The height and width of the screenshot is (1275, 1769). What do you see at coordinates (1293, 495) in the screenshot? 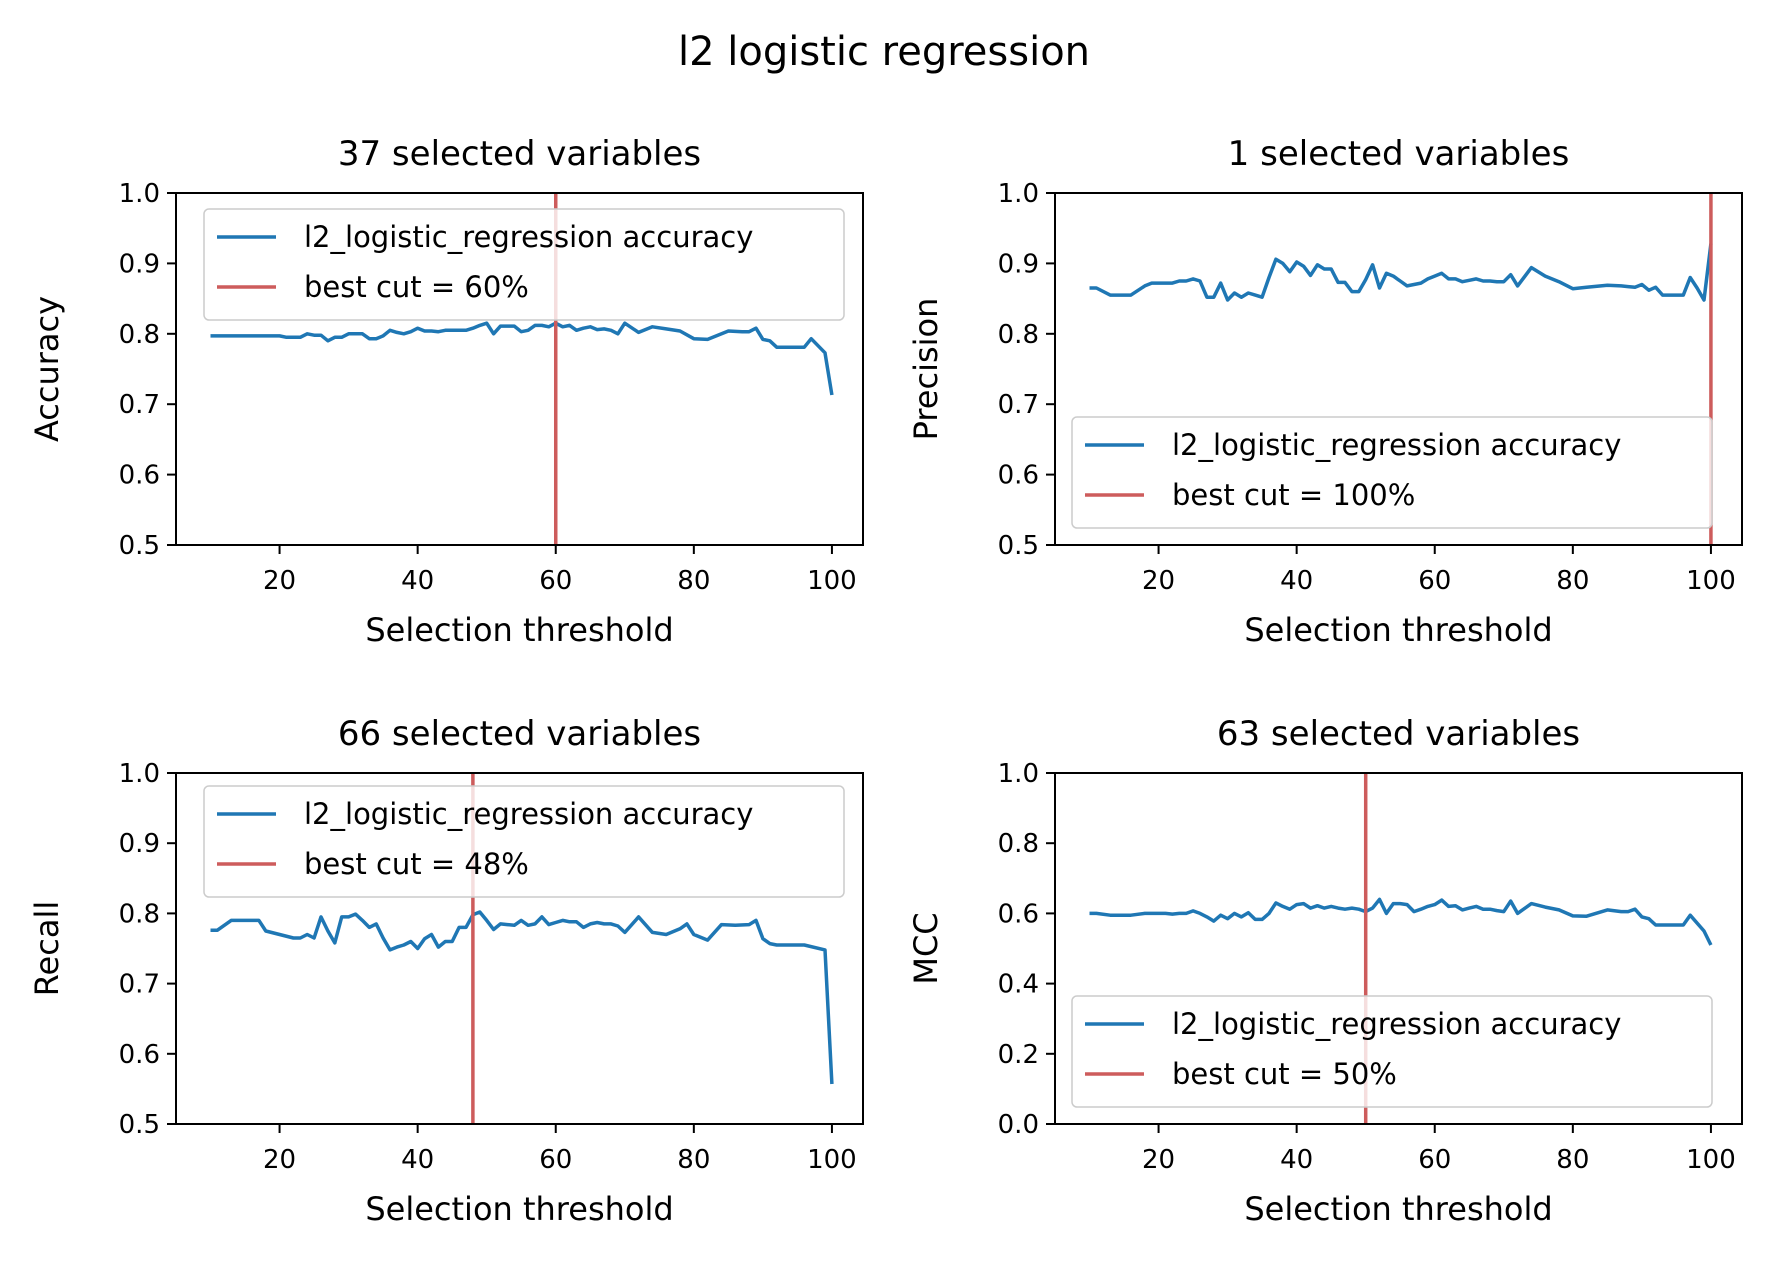
I see `legend-label-cut: best cut = 100%` at bounding box center [1293, 495].